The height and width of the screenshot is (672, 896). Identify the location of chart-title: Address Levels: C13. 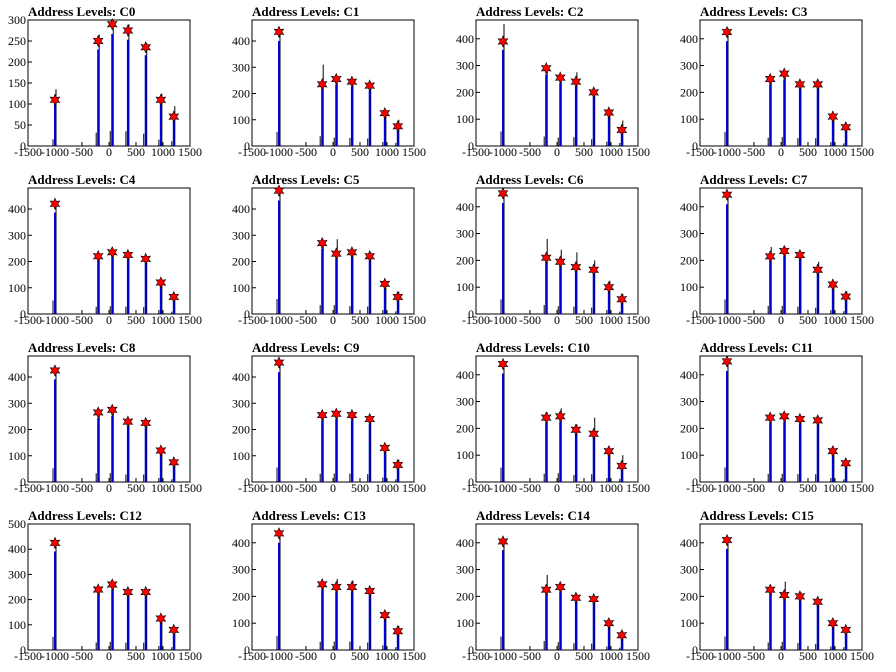
(309, 515).